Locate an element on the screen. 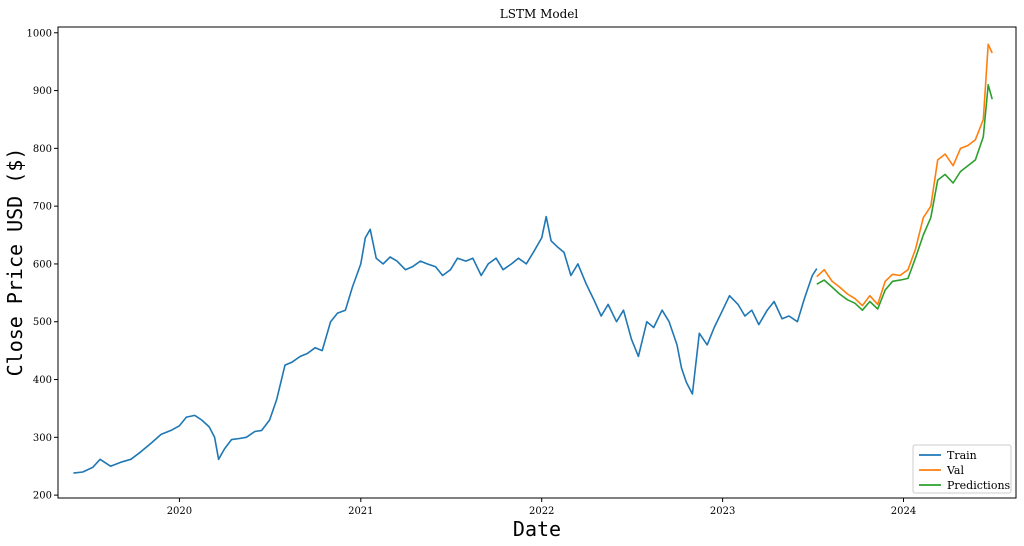  legend-box is located at coordinates (962, 469).